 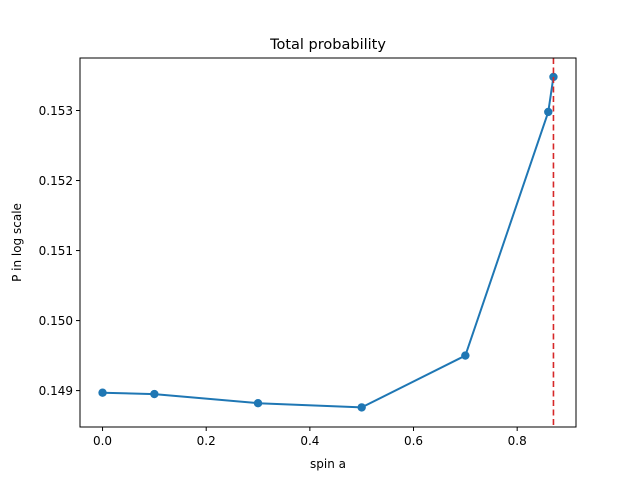 What do you see at coordinates (56, 111) in the screenshot?
I see `y-tick-label: 0.153` at bounding box center [56, 111].